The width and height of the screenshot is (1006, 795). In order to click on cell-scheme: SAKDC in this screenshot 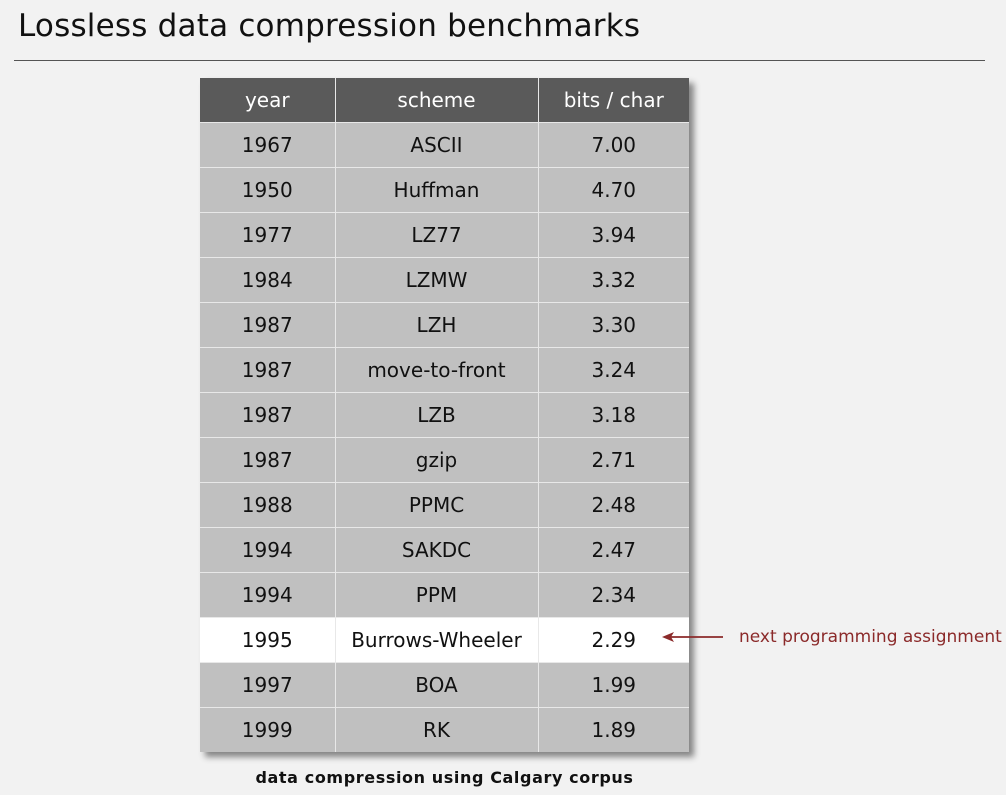, I will do `click(437, 550)`.